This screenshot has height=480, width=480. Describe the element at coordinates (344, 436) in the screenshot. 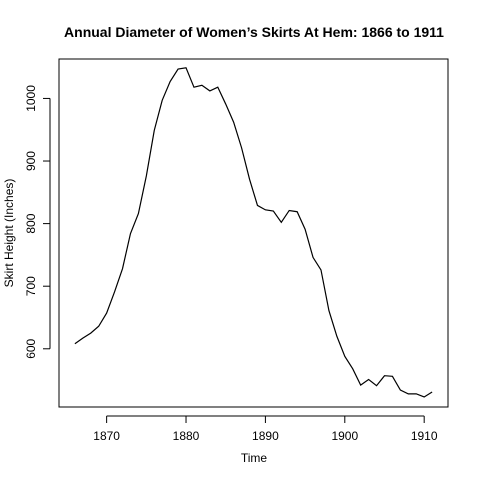

I see `x-tick-label: 1900` at that location.